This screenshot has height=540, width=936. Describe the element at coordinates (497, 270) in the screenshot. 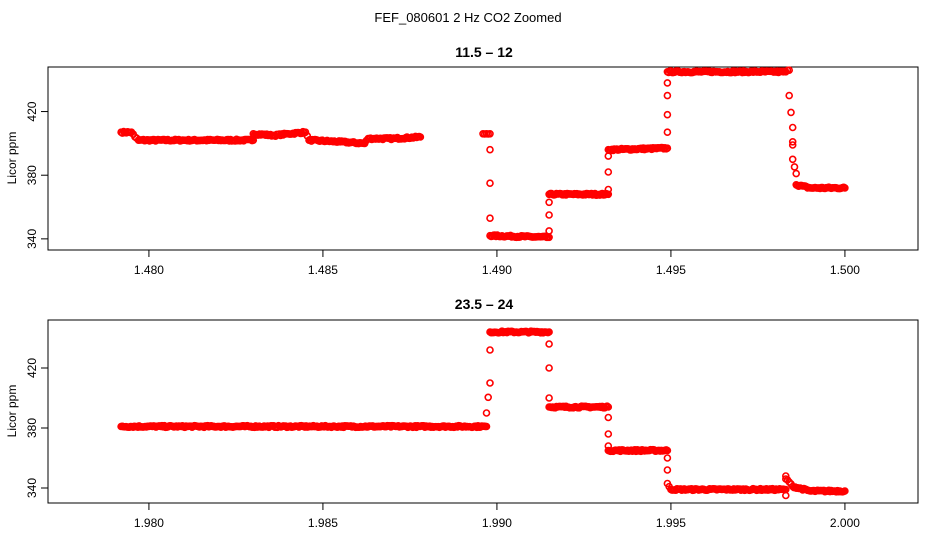

I see `x-tick-label: 1.490` at that location.